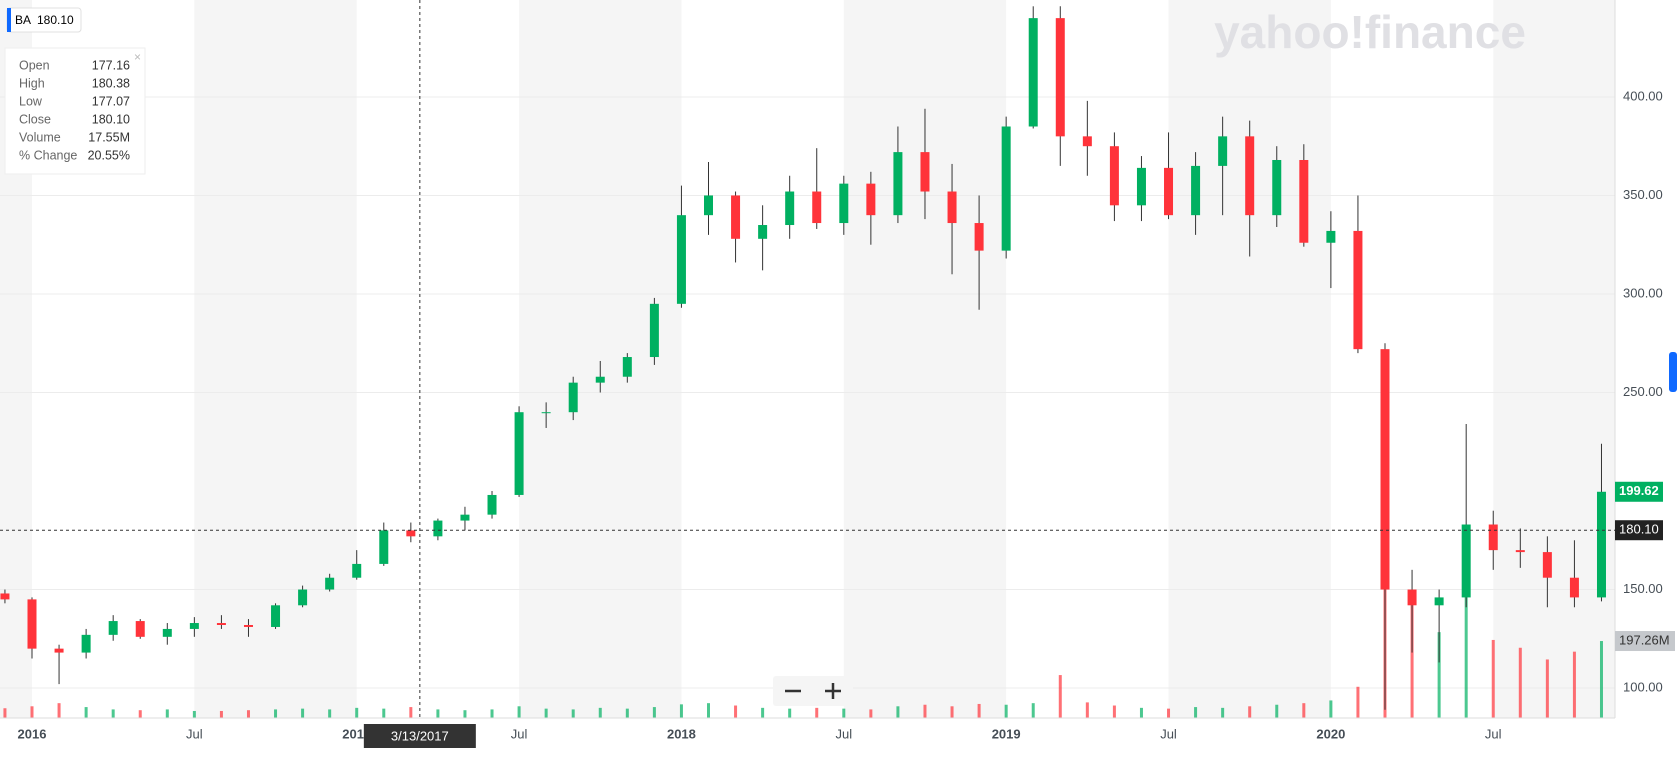 The width and height of the screenshot is (1677, 758). Describe the element at coordinates (34, 65) in the screenshot. I see `tooltip-label: Open` at that location.